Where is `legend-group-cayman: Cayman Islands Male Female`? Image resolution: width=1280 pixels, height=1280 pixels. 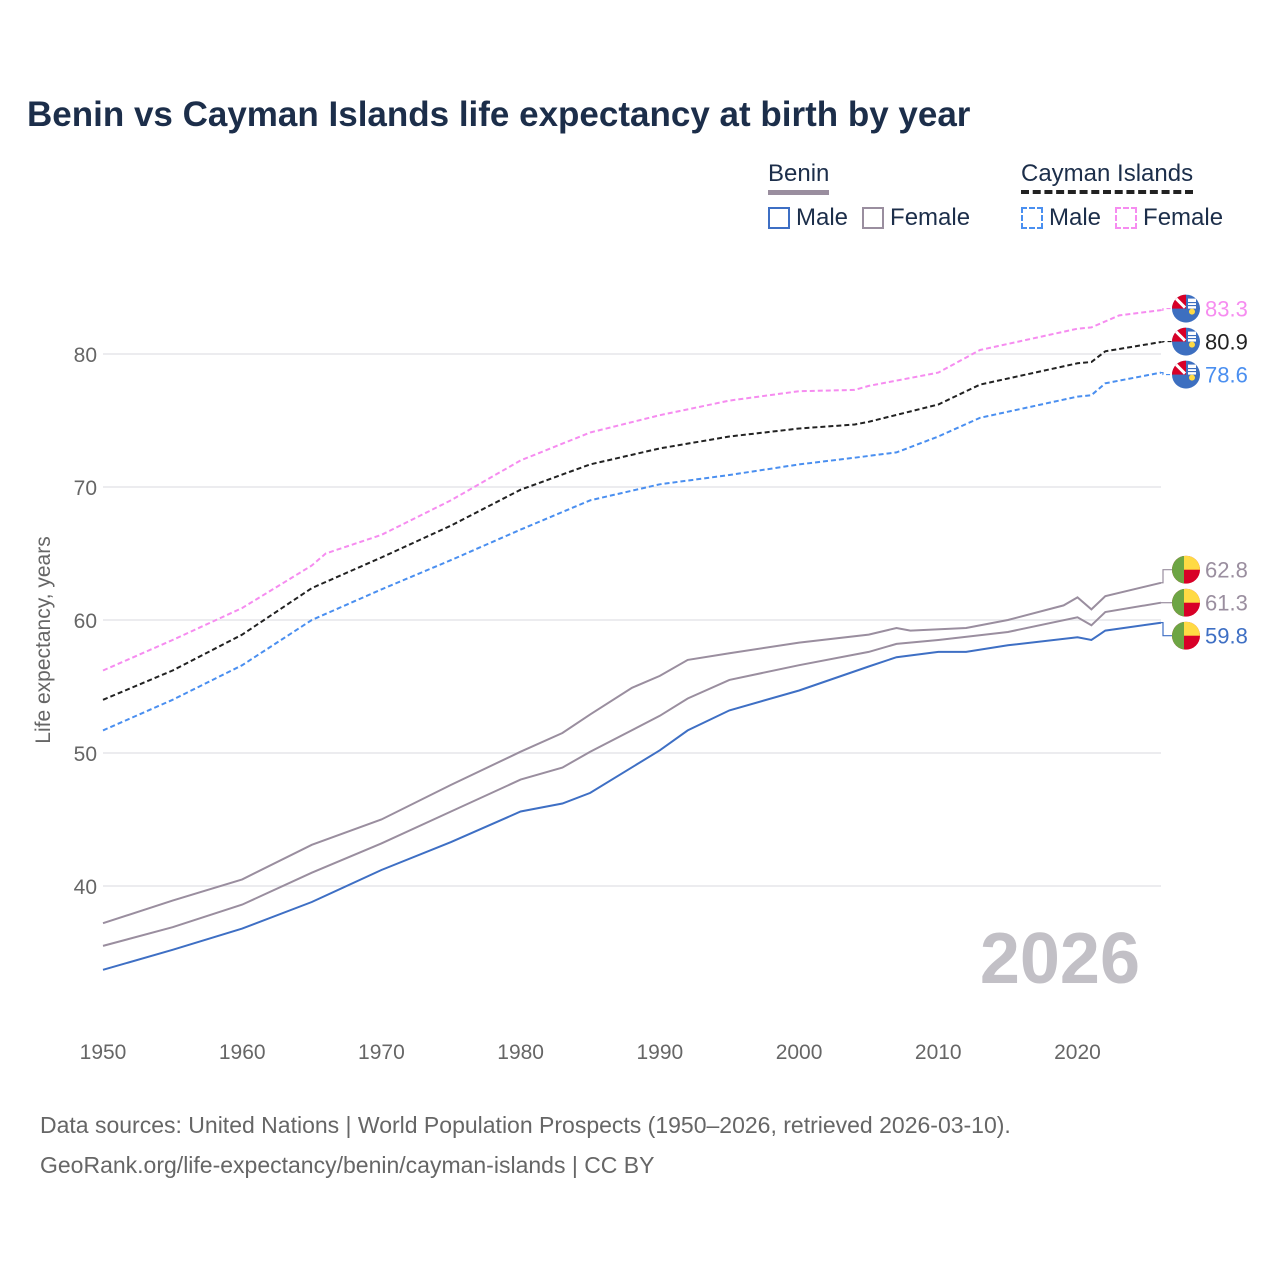 legend-group-cayman: Cayman Islands Male Female is located at coordinates (1122, 195).